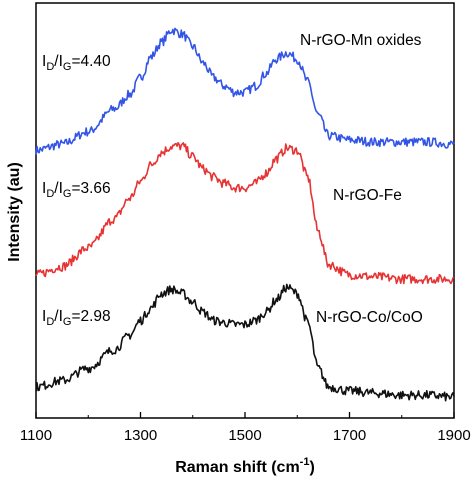 The height and width of the screenshot is (482, 474). Describe the element at coordinates (140, 435) in the screenshot. I see `x-tick-label: 1300` at that location.